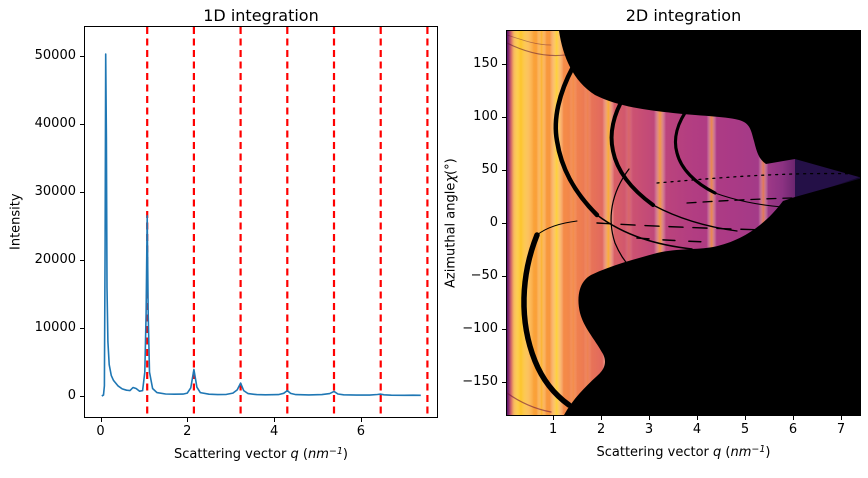 This screenshot has height=478, width=868. I want to click on y-tick-label: −100, so click(480, 329).